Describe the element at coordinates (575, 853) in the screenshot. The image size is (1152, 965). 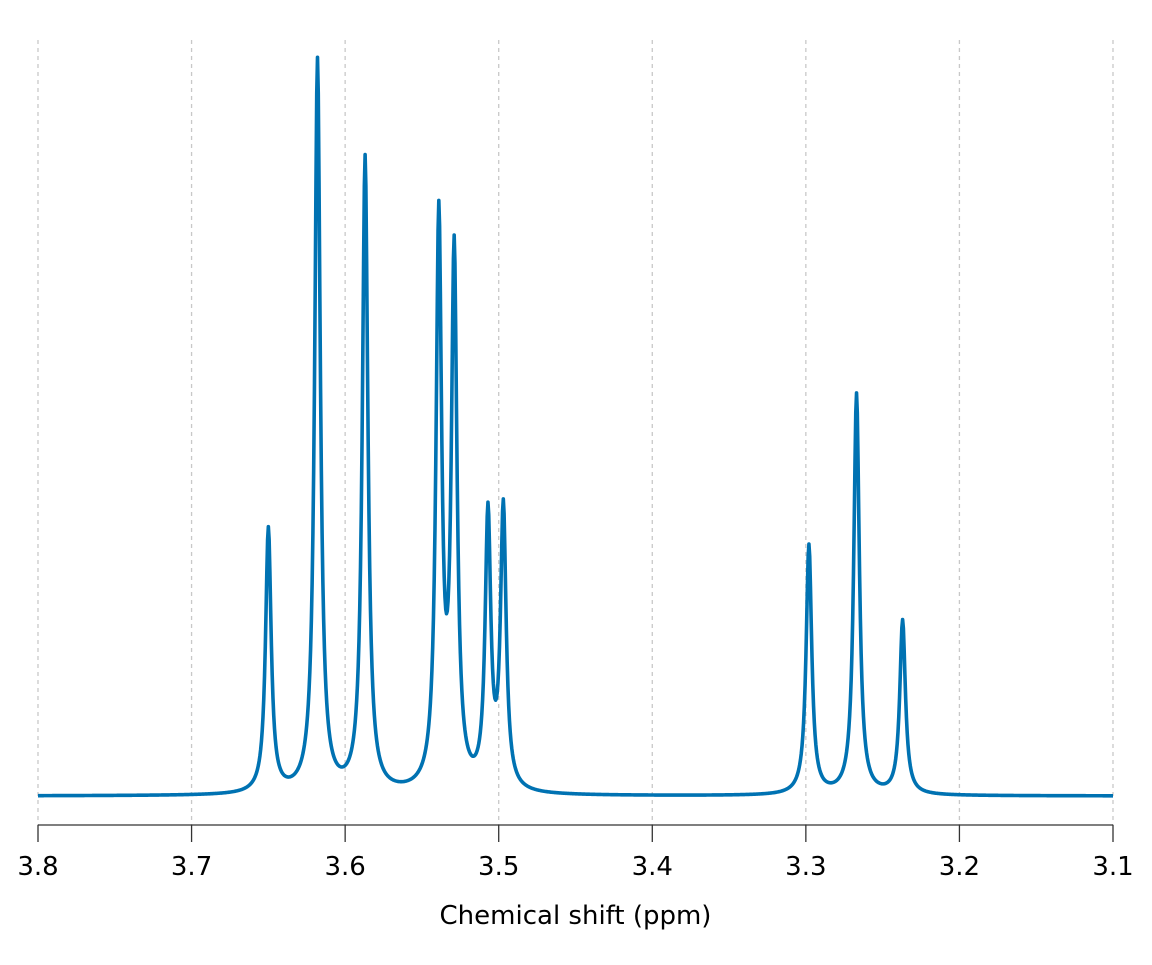
I see `x-ticks: 3.8 3.7 3.6 3.5 3.4 3.3 3.2 3.1` at that location.